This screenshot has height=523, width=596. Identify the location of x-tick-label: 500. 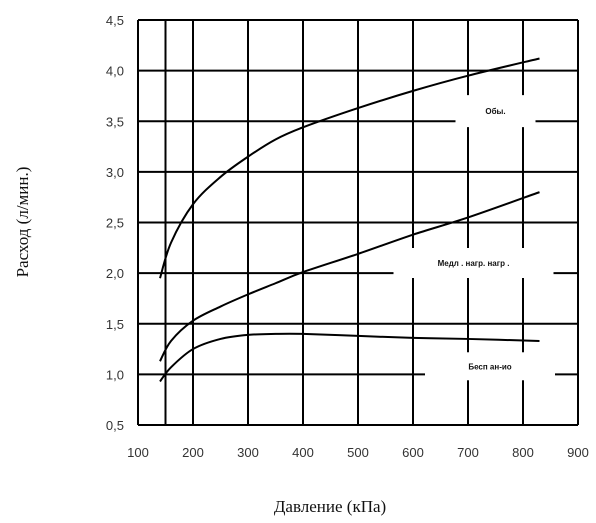
(358, 452).